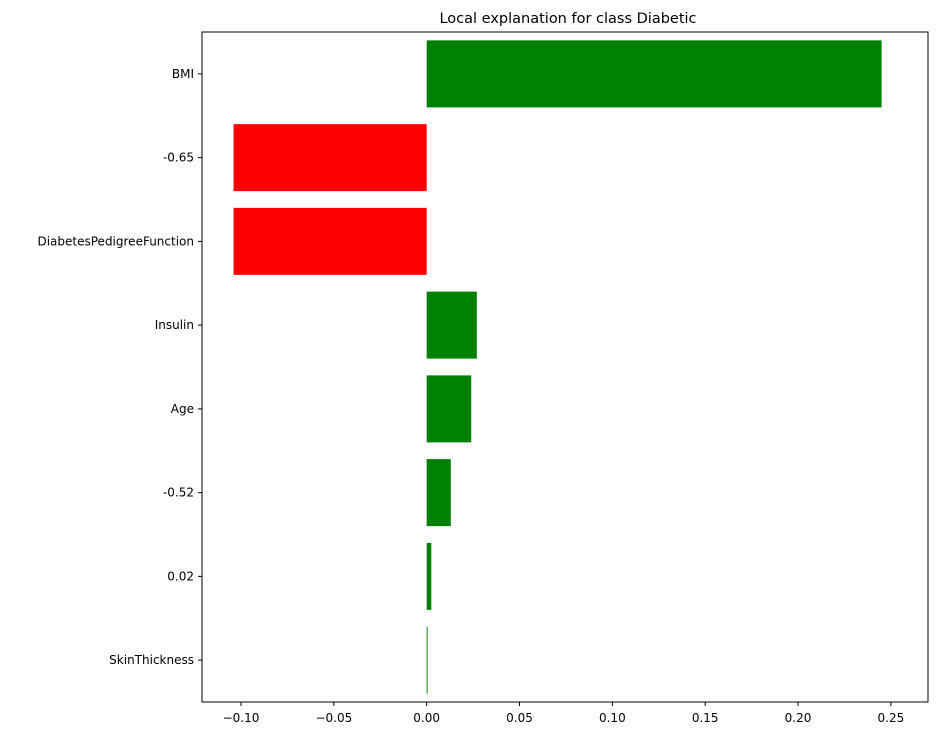 The image size is (936, 736). Describe the element at coordinates (564, 713) in the screenshot. I see `x-ticks-group: −0.10 −0.05 0.00 0.05 0.10 0.15 0.20 0.25` at that location.